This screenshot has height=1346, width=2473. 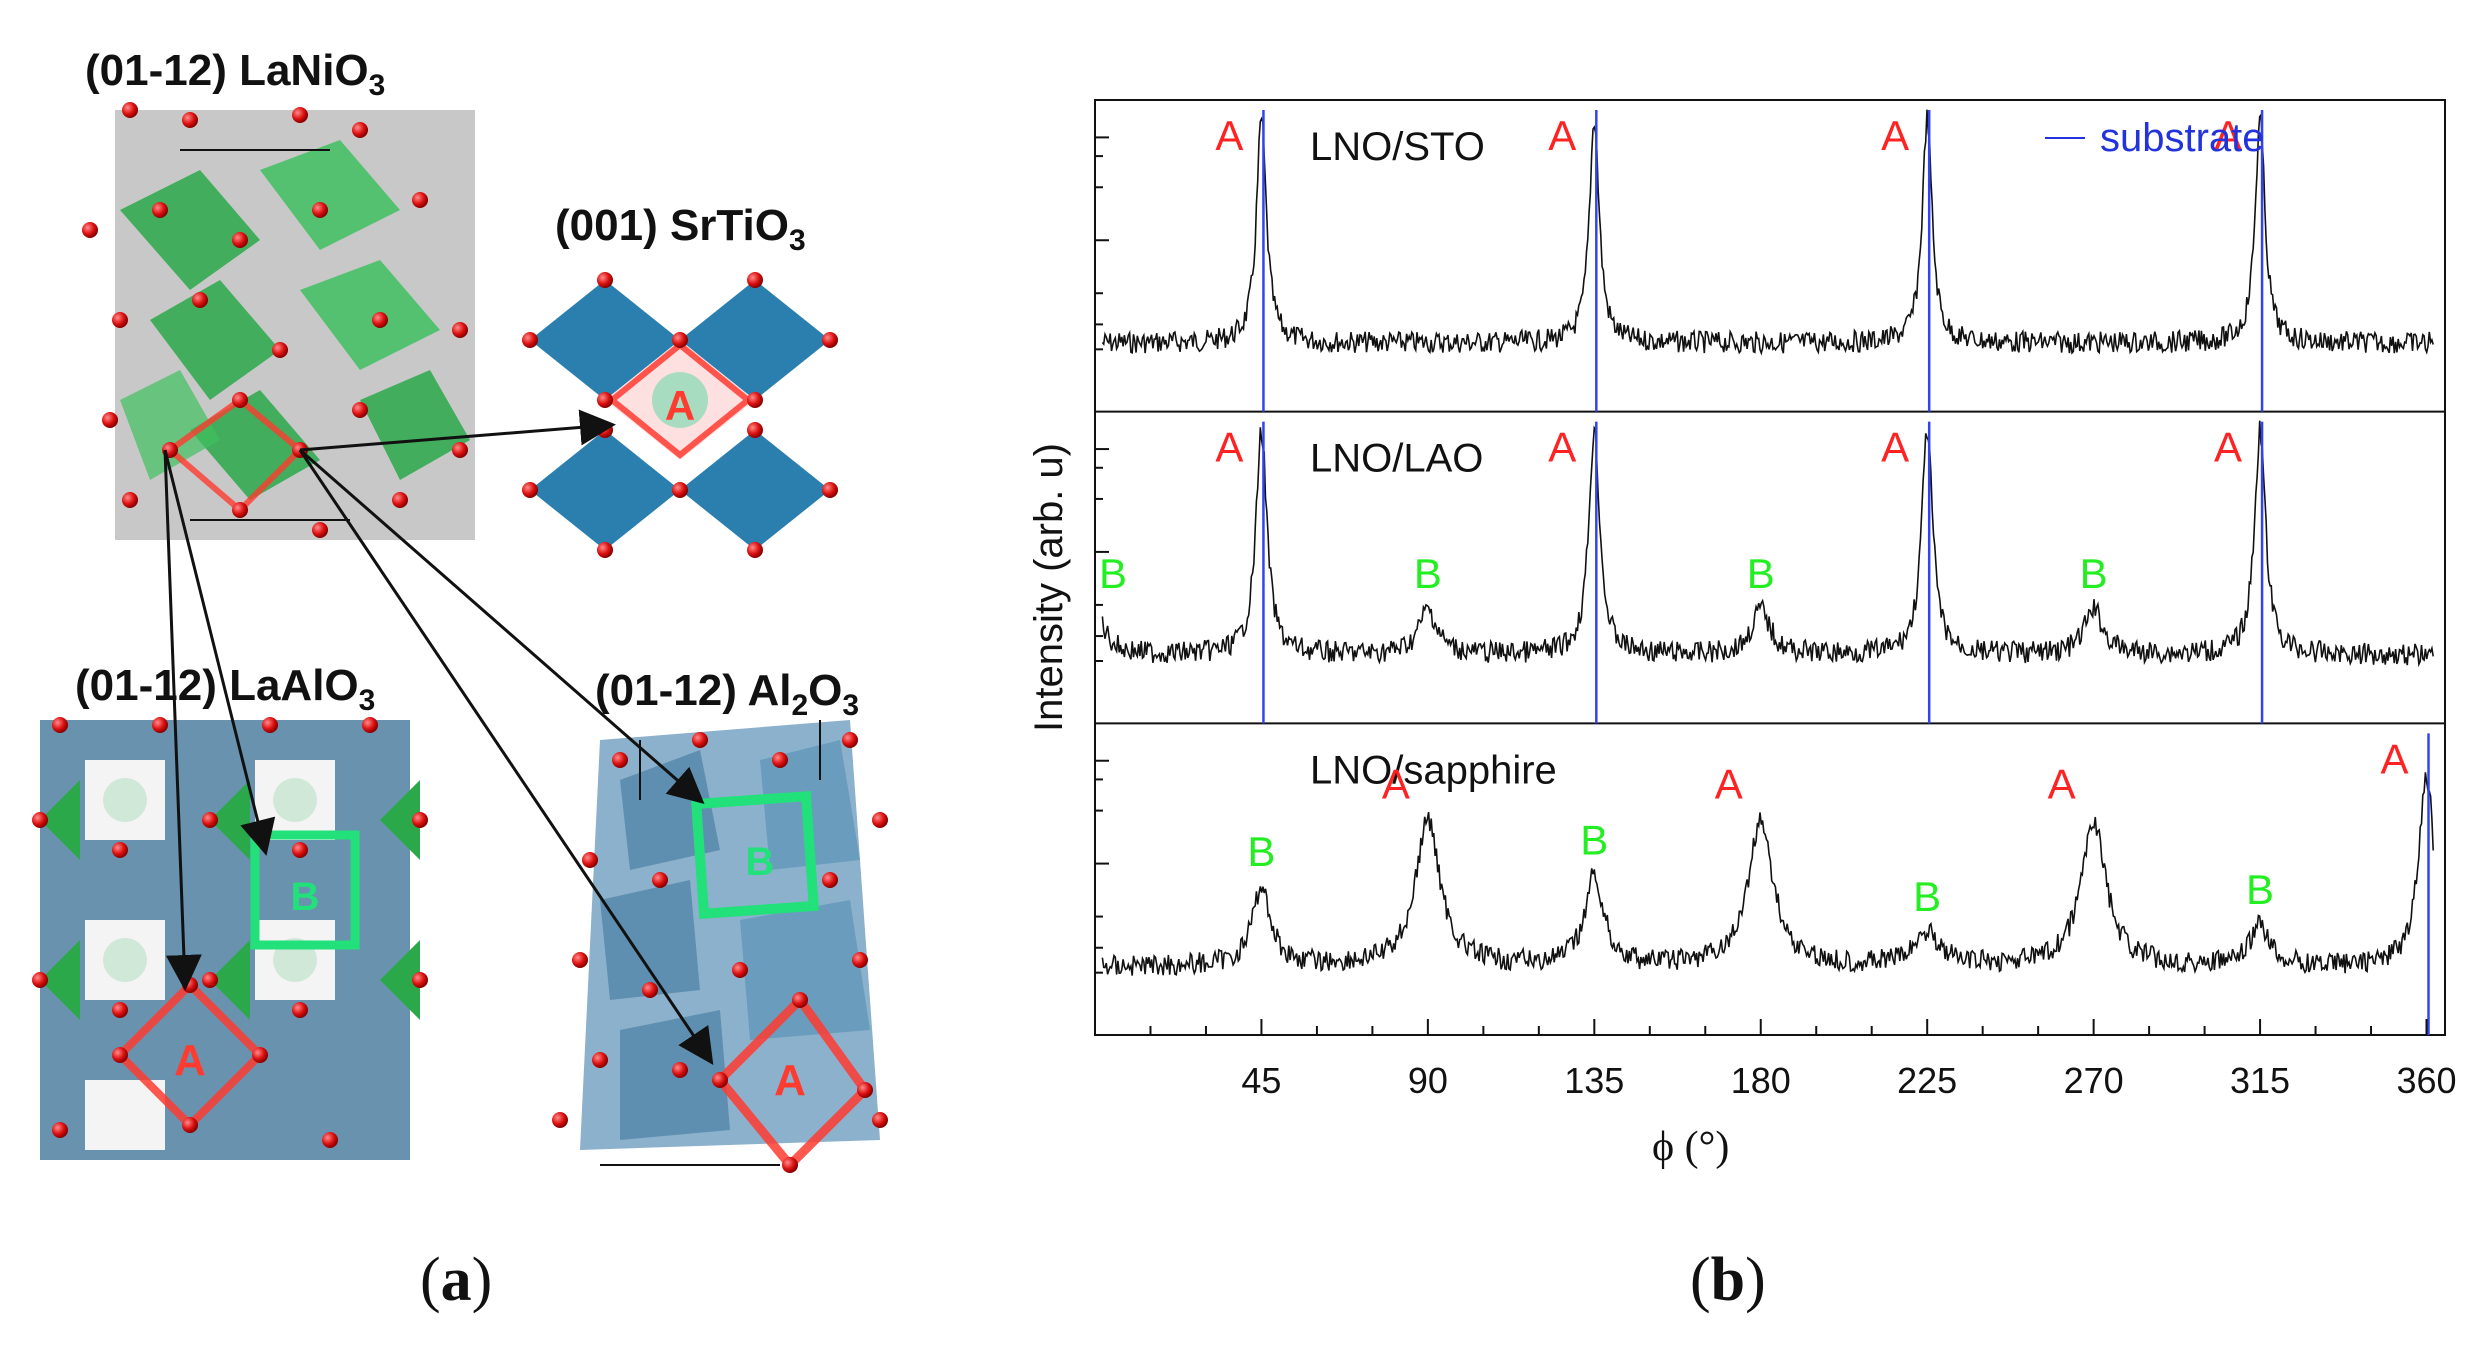 I want to click on srtio3-label: (001) SrTiO3, so click(x=680, y=229).